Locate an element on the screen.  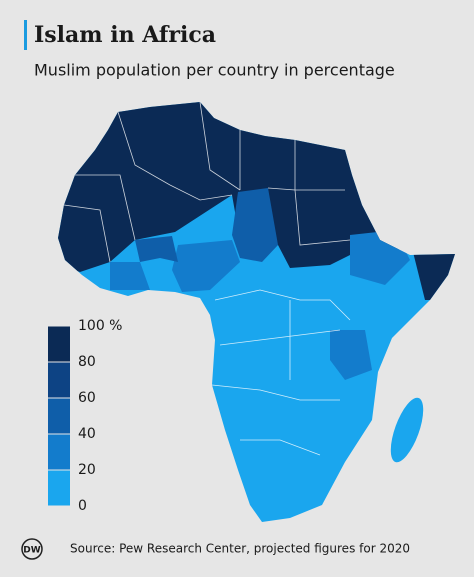
legend-label: 20 is located at coordinates (87, 470).